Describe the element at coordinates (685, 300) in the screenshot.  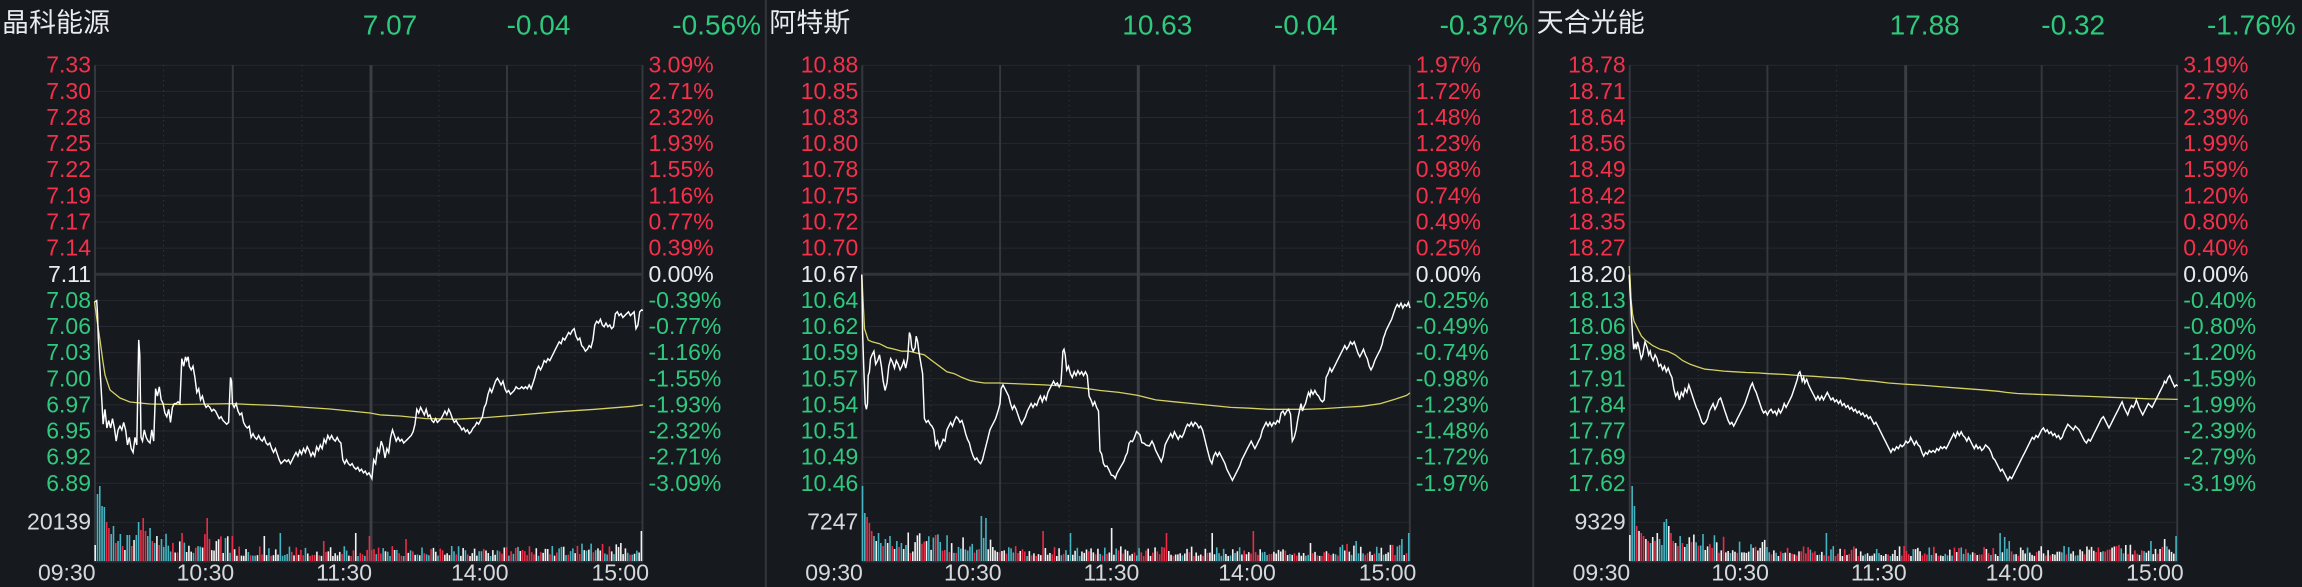
I see `svg-text: -0.39%` at that location.